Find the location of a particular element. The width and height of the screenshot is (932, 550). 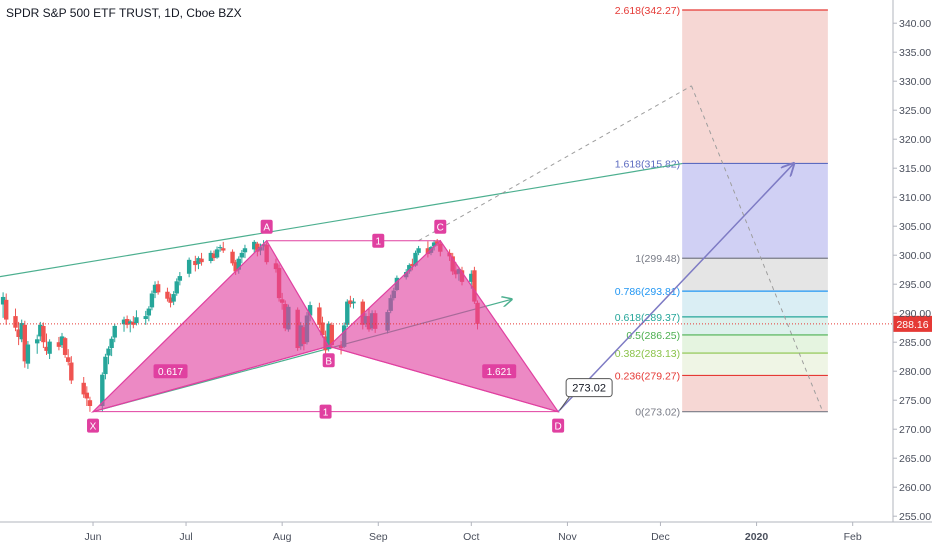

pattern-ratio-label: 0.617 is located at coordinates (170, 372).